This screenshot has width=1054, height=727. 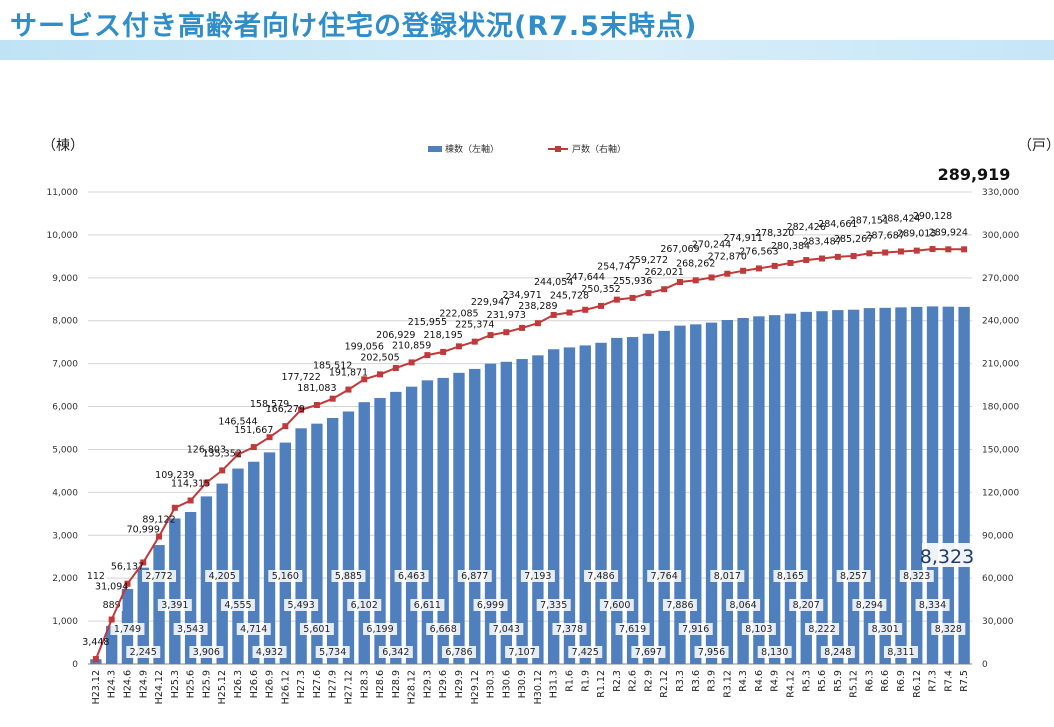 I want to click on x-tick-label: H29.9, so click(x=459, y=684).